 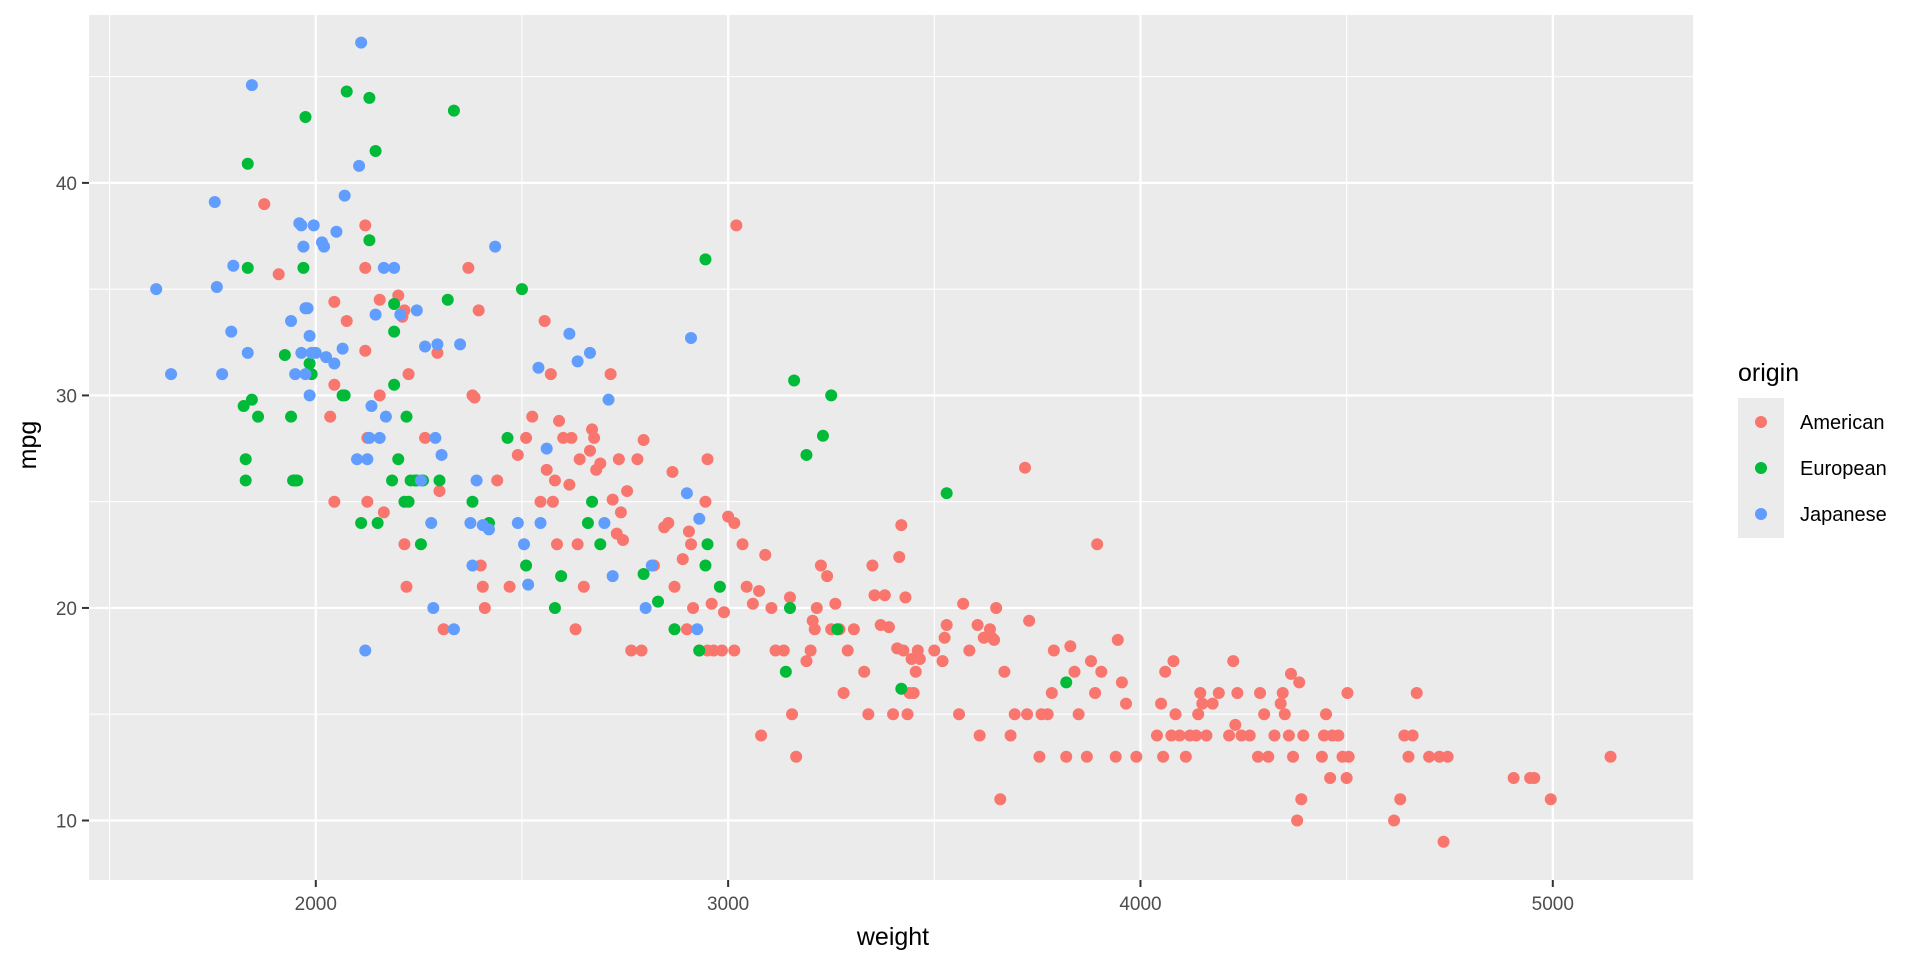 What do you see at coordinates (66, 184) in the screenshot?
I see `y-tick-label: 40` at bounding box center [66, 184].